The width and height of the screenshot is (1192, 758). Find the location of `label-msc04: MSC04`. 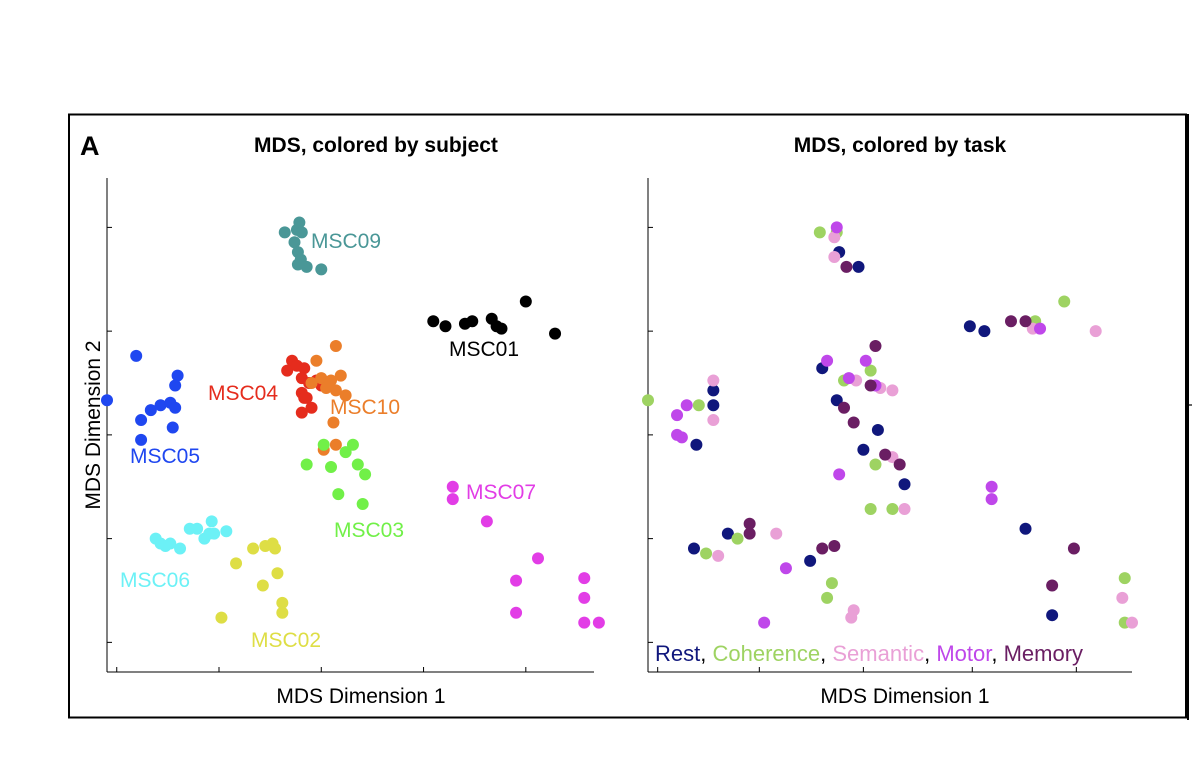

label-msc04: MSC04 is located at coordinates (243, 393).